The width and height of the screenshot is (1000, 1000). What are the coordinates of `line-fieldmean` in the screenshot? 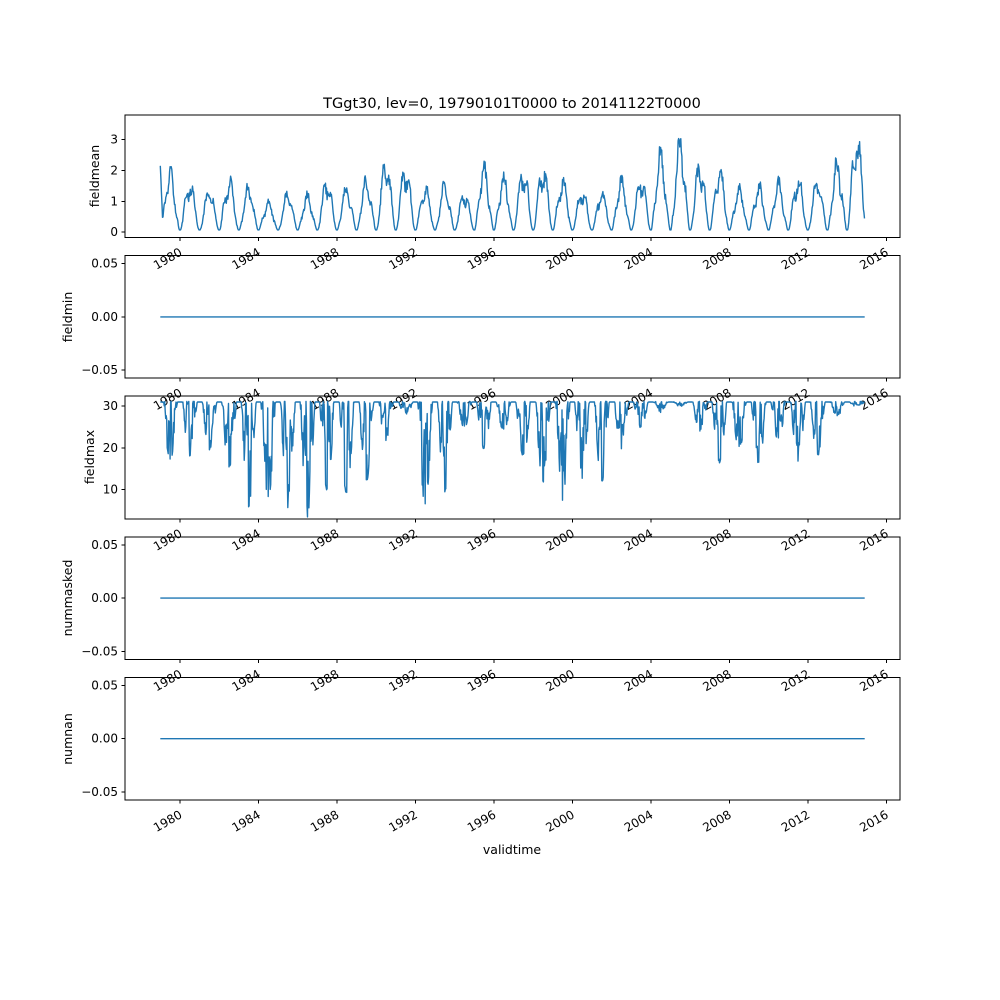 It's located at (512, 184).